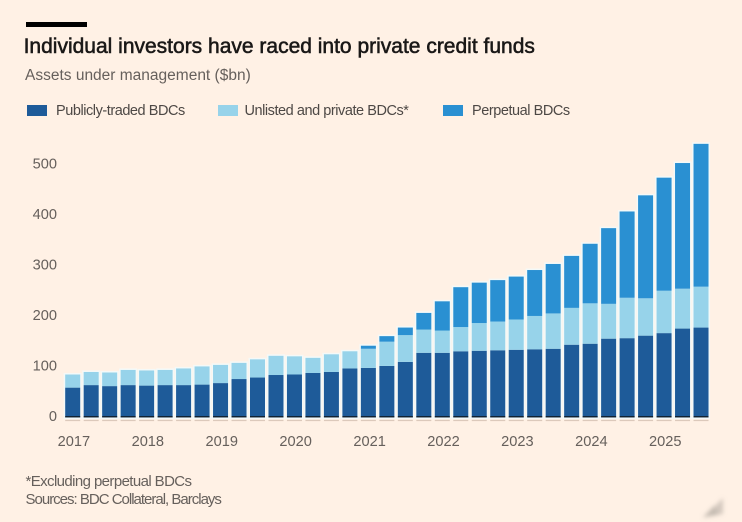 The image size is (742, 522). What do you see at coordinates (591, 442) in the screenshot?
I see `svg-text: 2024` at bounding box center [591, 442].